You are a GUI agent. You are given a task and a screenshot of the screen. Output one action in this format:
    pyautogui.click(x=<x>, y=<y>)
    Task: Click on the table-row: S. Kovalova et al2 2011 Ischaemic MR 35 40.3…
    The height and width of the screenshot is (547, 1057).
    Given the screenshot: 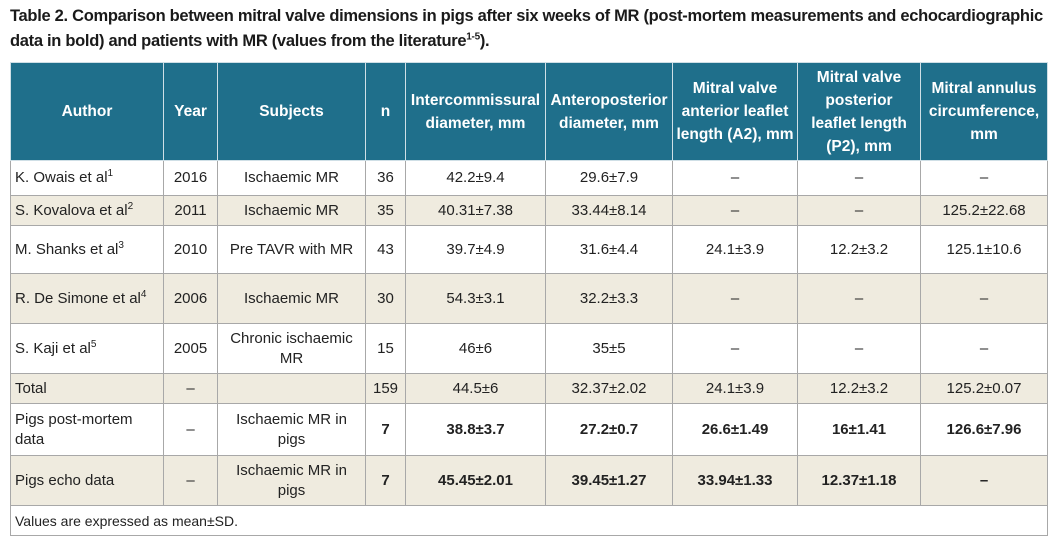 What is the action you would take?
    pyautogui.click(x=529, y=210)
    